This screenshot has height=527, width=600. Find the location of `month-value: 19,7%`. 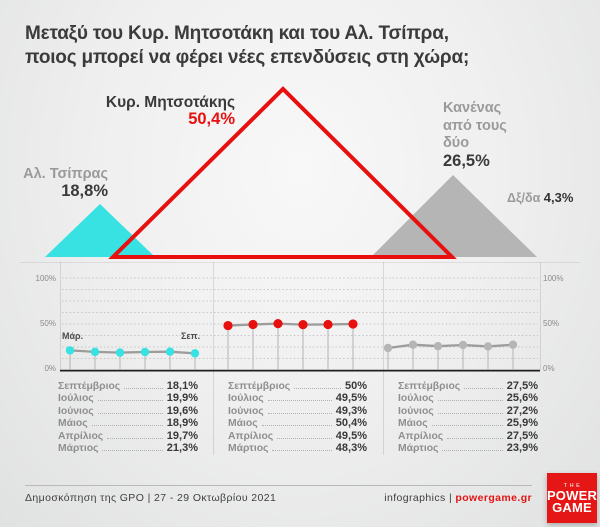

month-value: 19,7% is located at coordinates (182, 435).